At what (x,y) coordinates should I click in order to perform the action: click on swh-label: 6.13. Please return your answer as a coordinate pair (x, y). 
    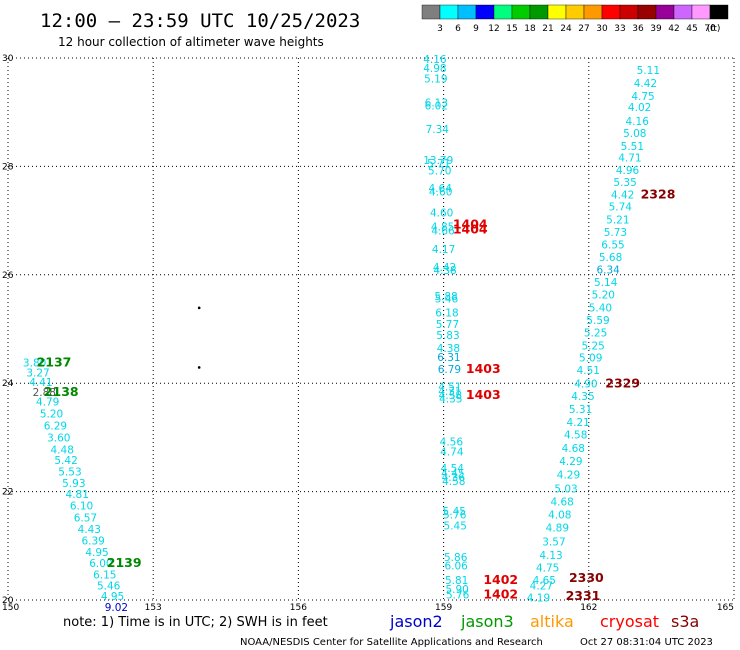
    Looking at the image, I should click on (436, 103).